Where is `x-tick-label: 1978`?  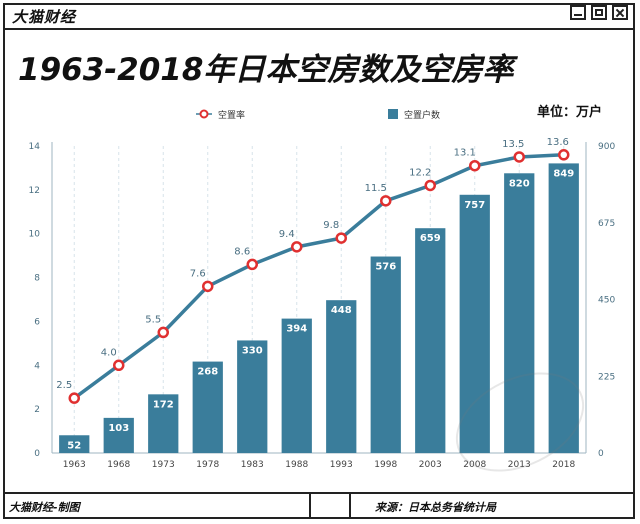
x-tick-label: 1978 is located at coordinates (207, 465).